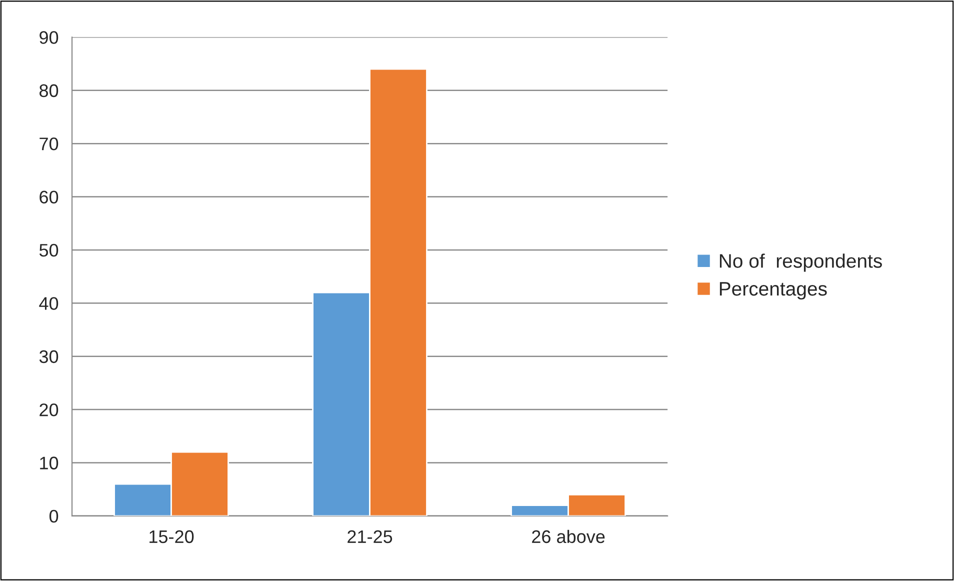 The image size is (955, 581). I want to click on y-tick-label: 60, so click(49, 197).